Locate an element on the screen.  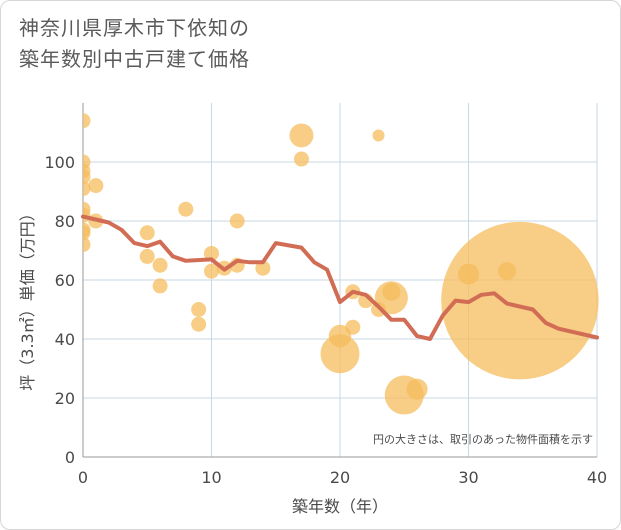
x-axis-label: 築年数（年） is located at coordinates (340, 506).